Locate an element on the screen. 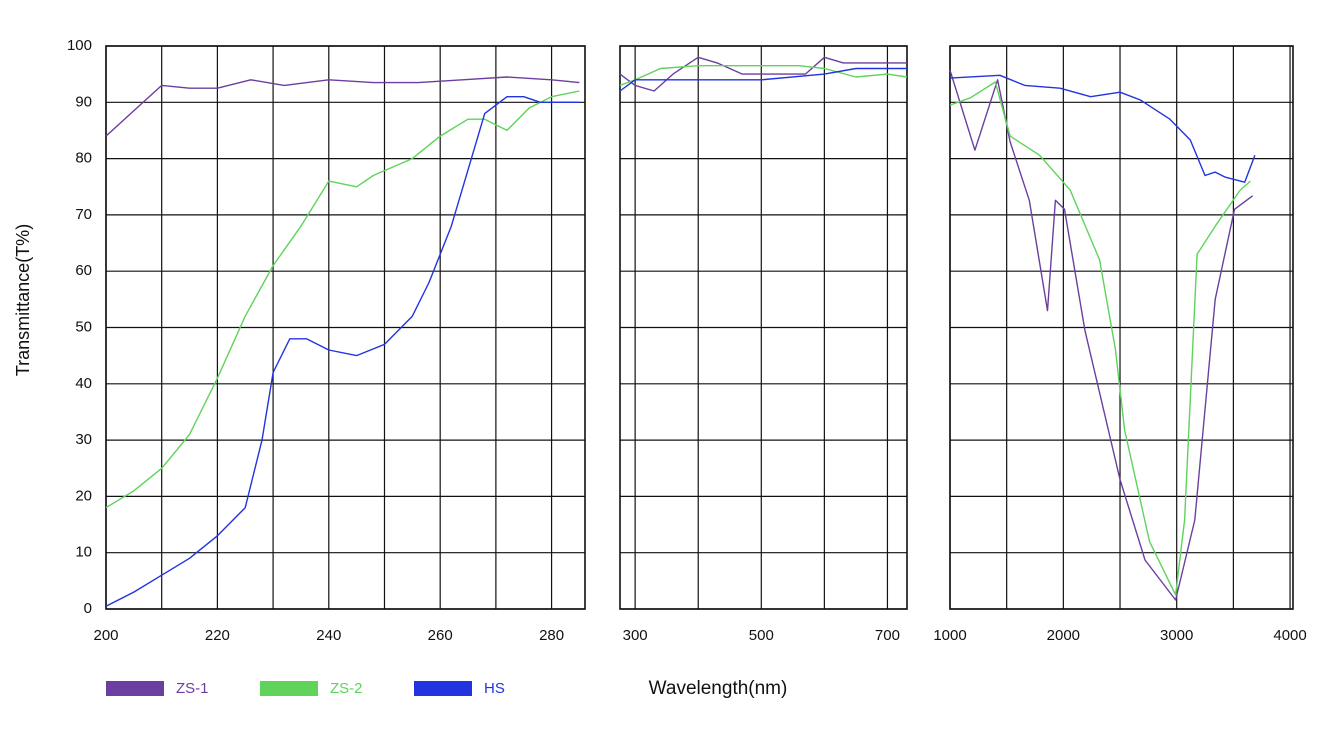 This screenshot has width=1338, height=753. y-tick-label: 100 is located at coordinates (79, 45).